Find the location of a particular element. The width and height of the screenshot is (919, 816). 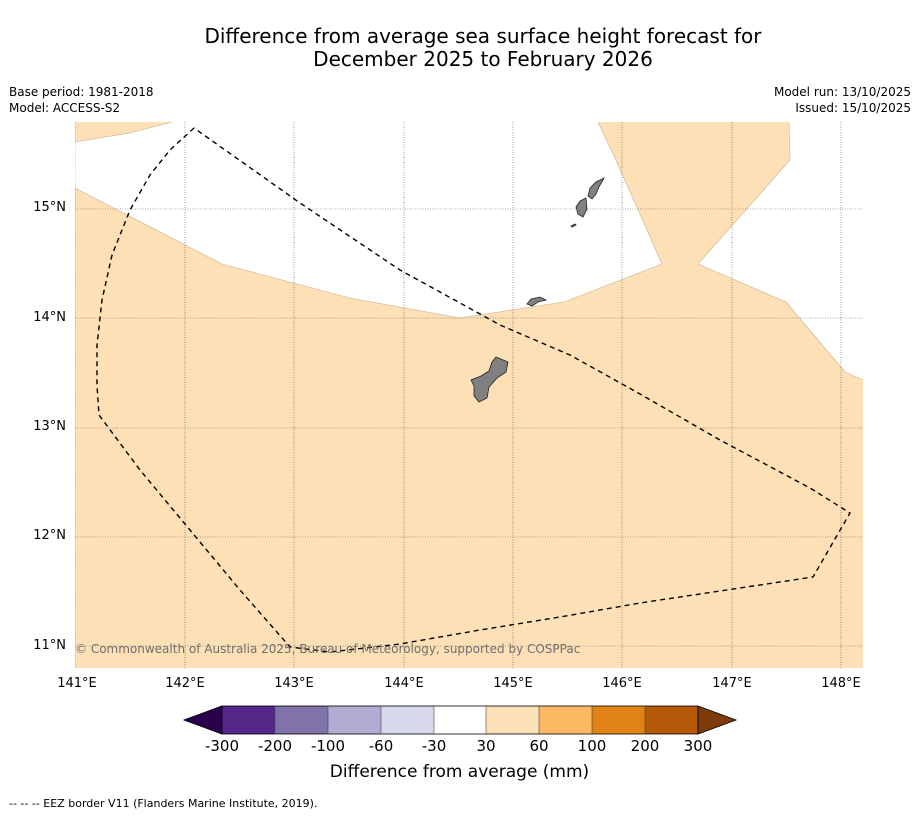

lon-label-147e: 147°E is located at coordinates (732, 683).